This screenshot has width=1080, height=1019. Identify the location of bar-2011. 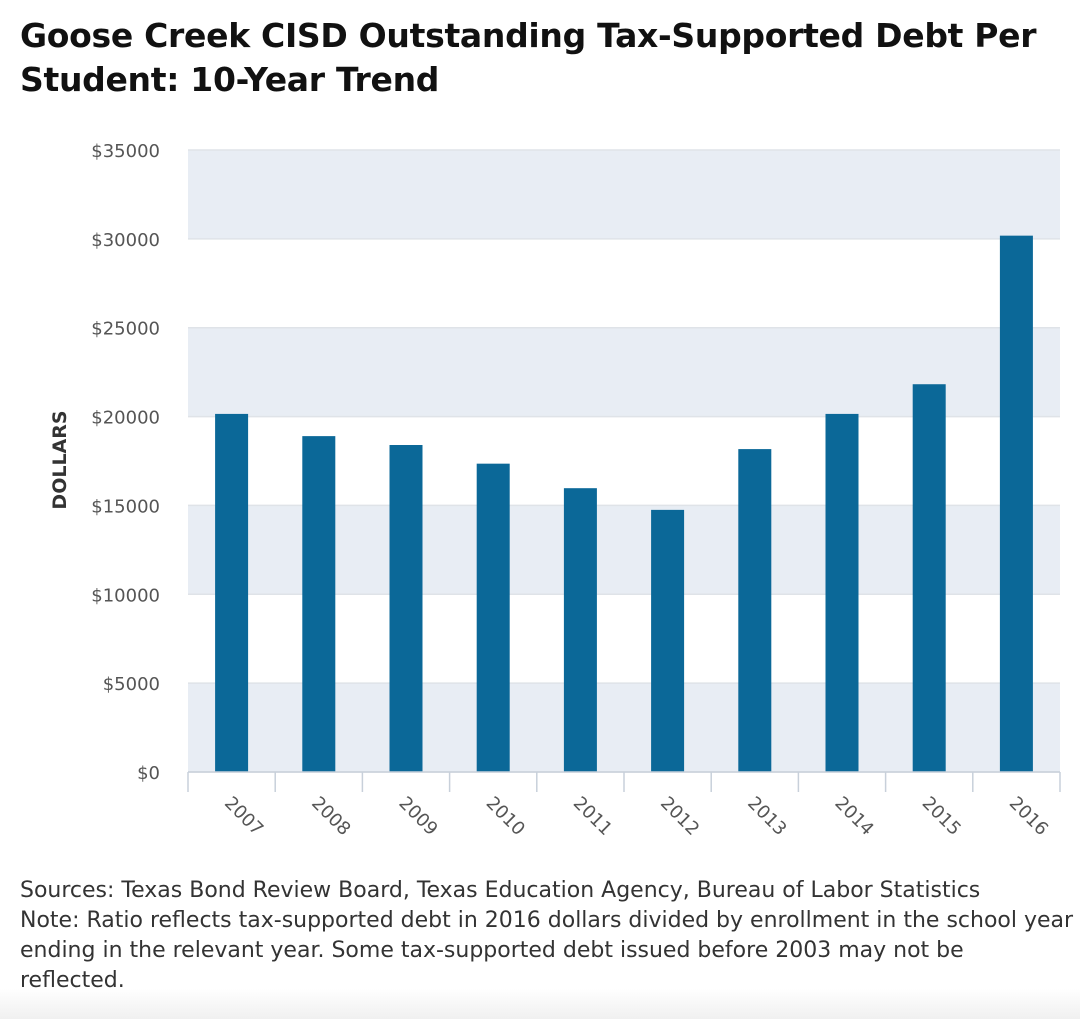
(580, 630).